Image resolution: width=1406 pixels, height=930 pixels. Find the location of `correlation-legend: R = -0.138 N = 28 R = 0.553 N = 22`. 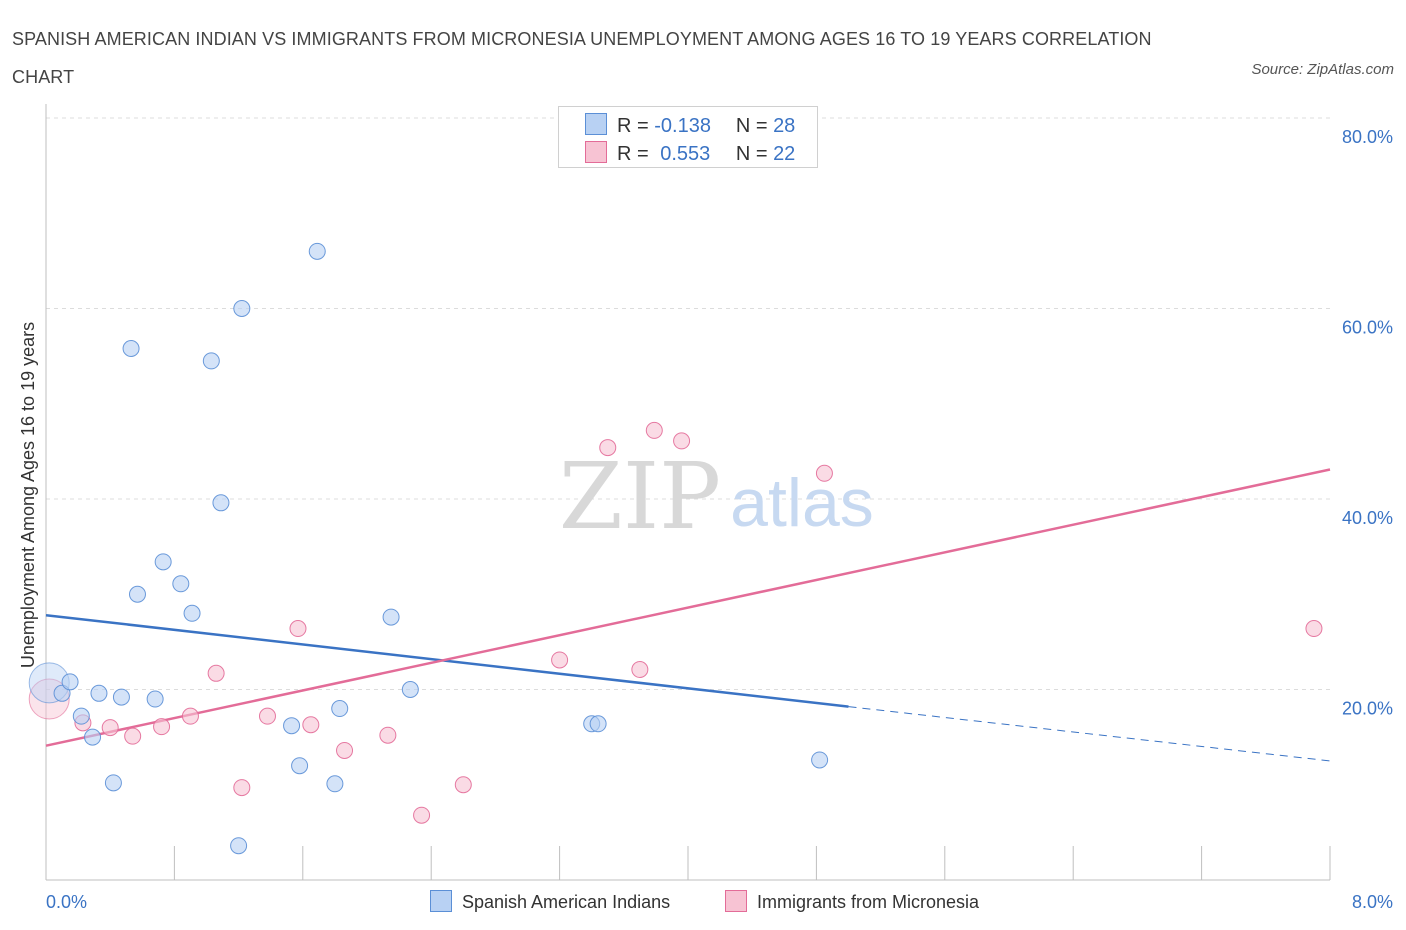

correlation-legend: R = -0.138 N = 28 R = 0.553 N = 22 is located at coordinates (688, 137).